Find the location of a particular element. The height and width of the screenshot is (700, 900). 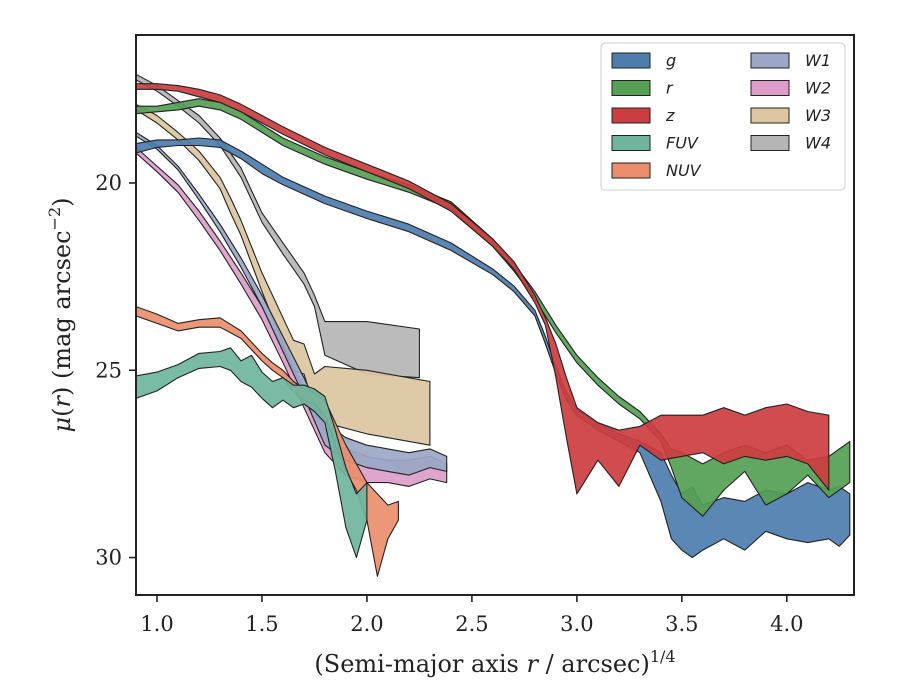

legend-swatch-FUV is located at coordinates (631, 143).